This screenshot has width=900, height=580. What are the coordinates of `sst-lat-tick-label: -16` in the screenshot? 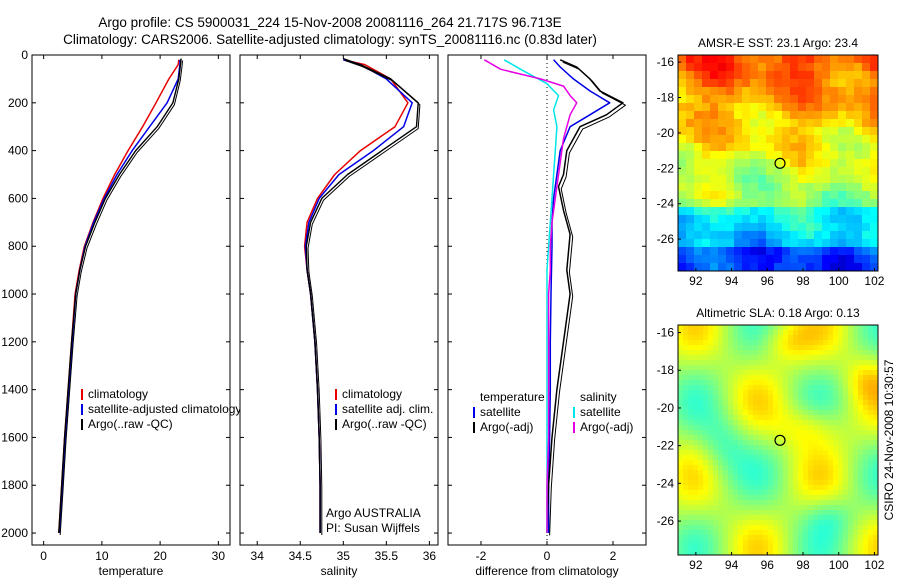 It's located at (666, 62).